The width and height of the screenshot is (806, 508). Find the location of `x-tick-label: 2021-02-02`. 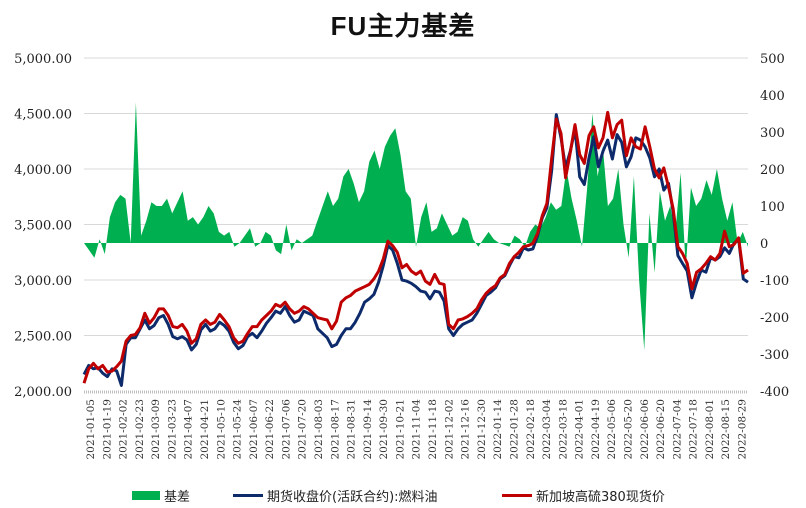

x-tick-label: 2021-02-02 is located at coordinates (124, 429).